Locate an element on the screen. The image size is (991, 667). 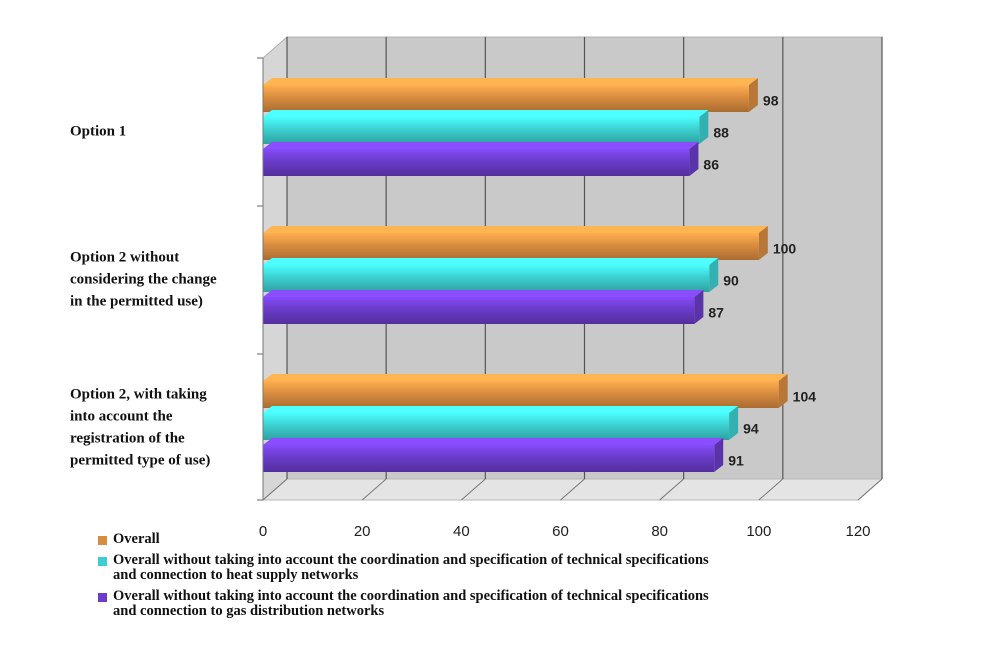
x-tick-label: 120 is located at coordinates (857, 531).